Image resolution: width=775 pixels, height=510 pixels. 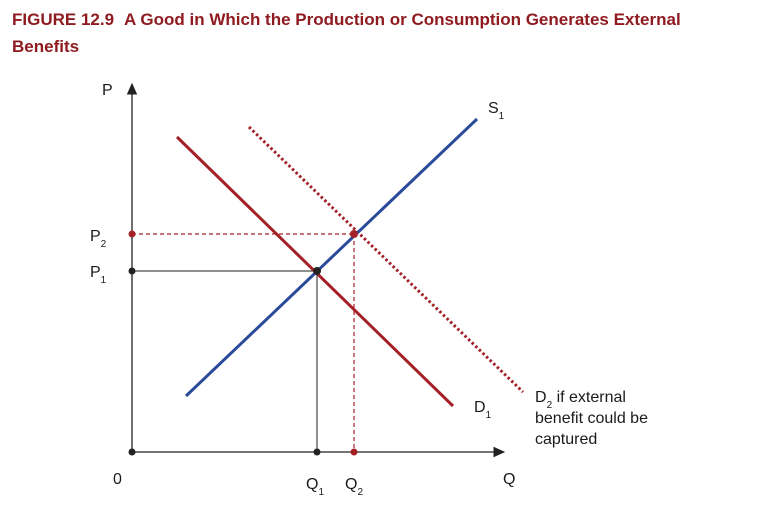 What do you see at coordinates (132, 271) in the screenshot?
I see `p1-axis-point` at bounding box center [132, 271].